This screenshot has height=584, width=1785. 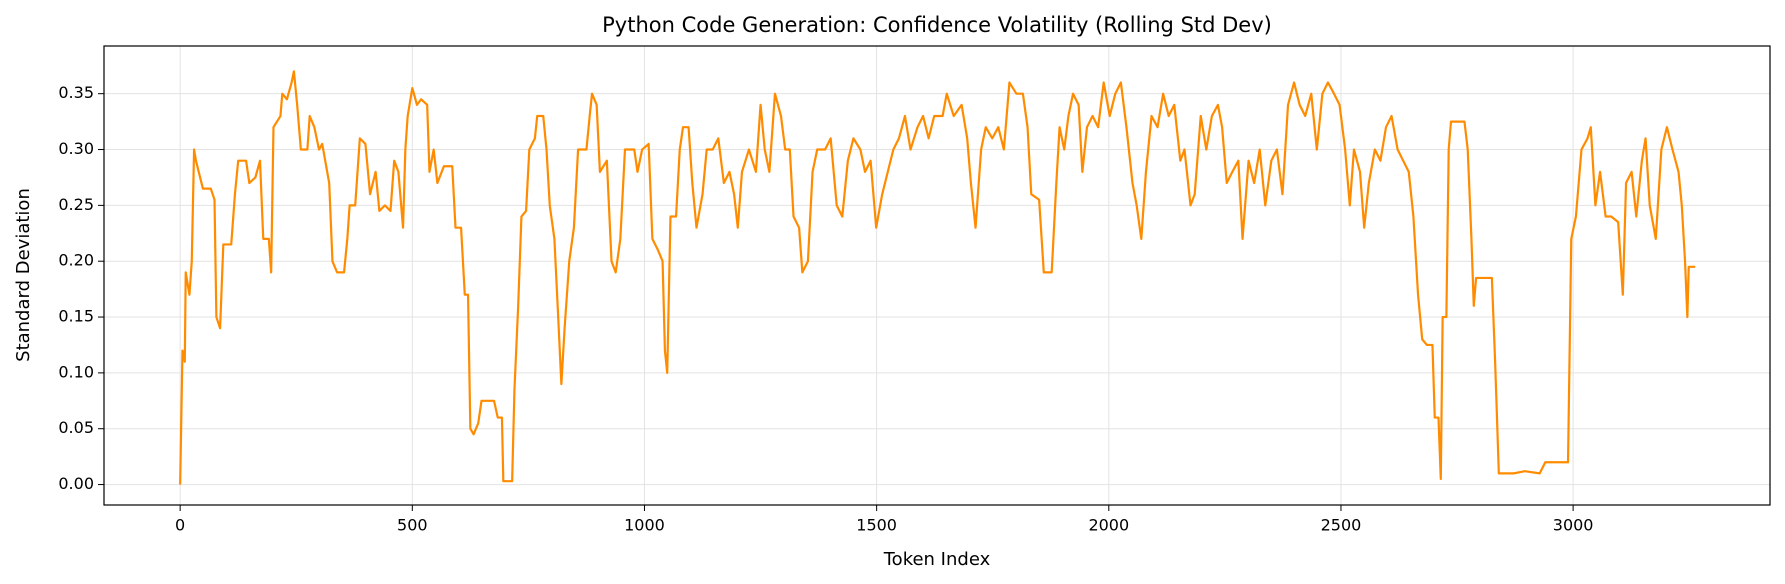 I want to click on x-tick-label: 1000, so click(x=644, y=525).